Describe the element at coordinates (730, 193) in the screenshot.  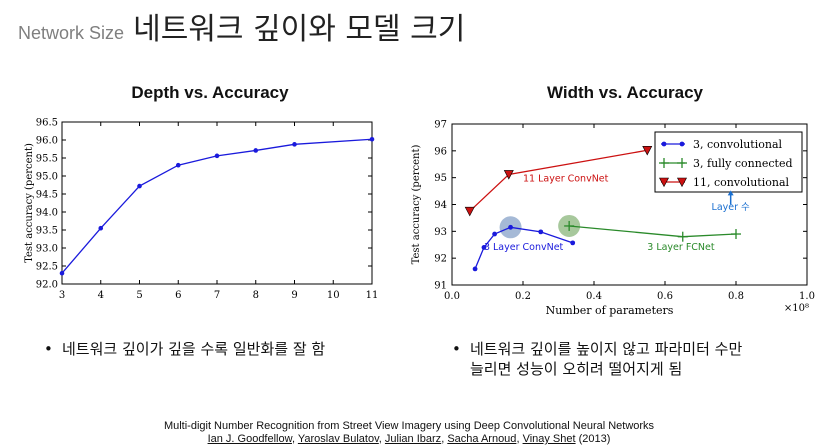
I see `up-arrow-icon` at that location.